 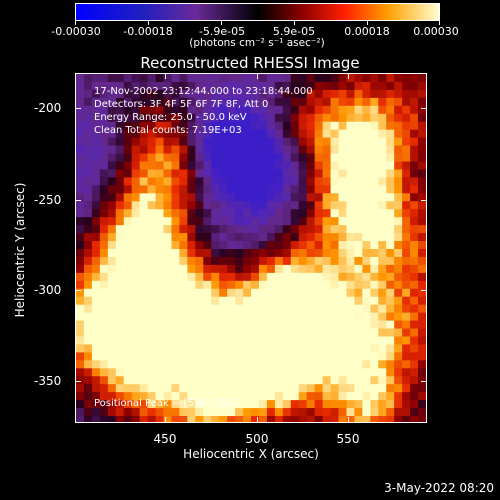 I want to click on colorbar-tick-label: -0.00030, so click(x=76, y=31).